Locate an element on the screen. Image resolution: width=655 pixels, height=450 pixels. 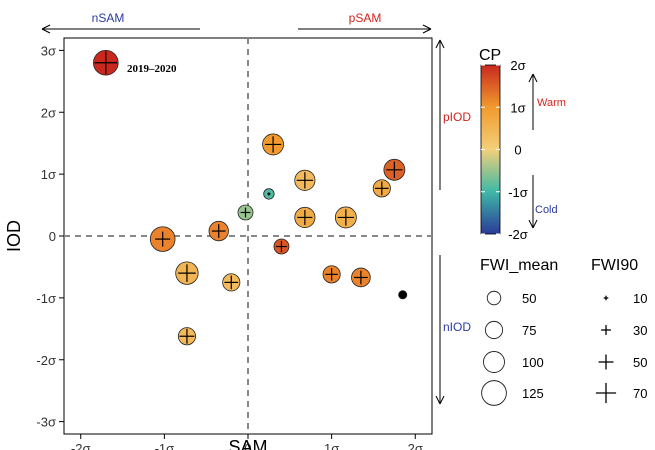
colorbar-ticks: 2σ 1σ 0 -1σ -2σ is located at coordinates (504, 150).